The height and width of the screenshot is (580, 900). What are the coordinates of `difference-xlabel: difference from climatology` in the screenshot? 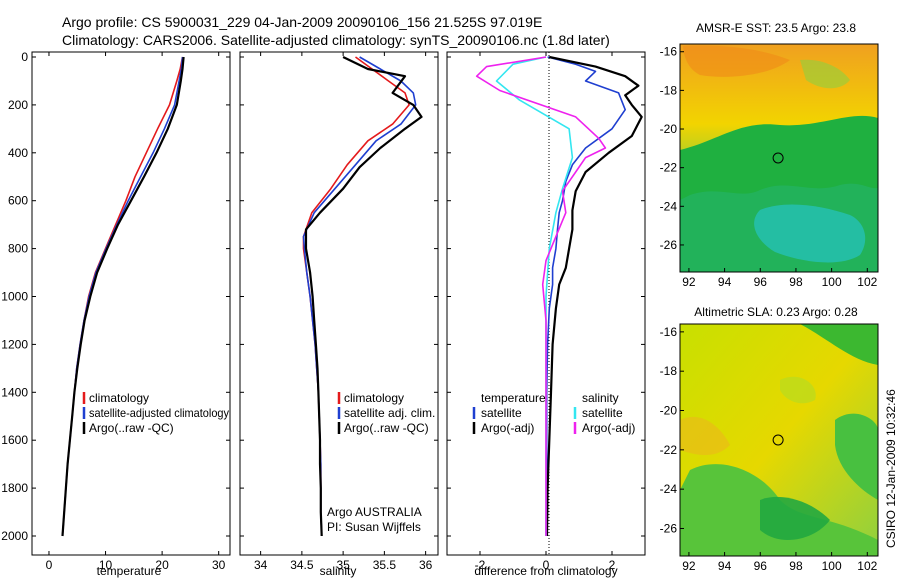 It's located at (545, 571).